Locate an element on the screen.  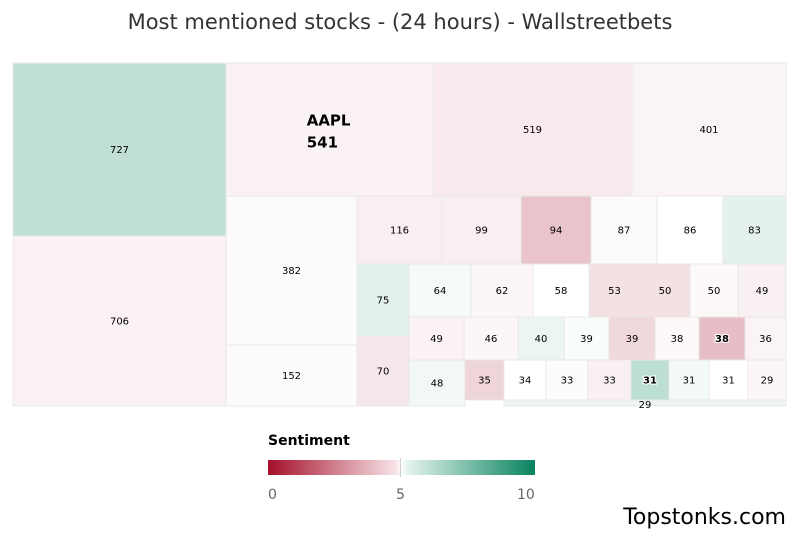
treemap-cell-24: 46 is located at coordinates (491, 338).